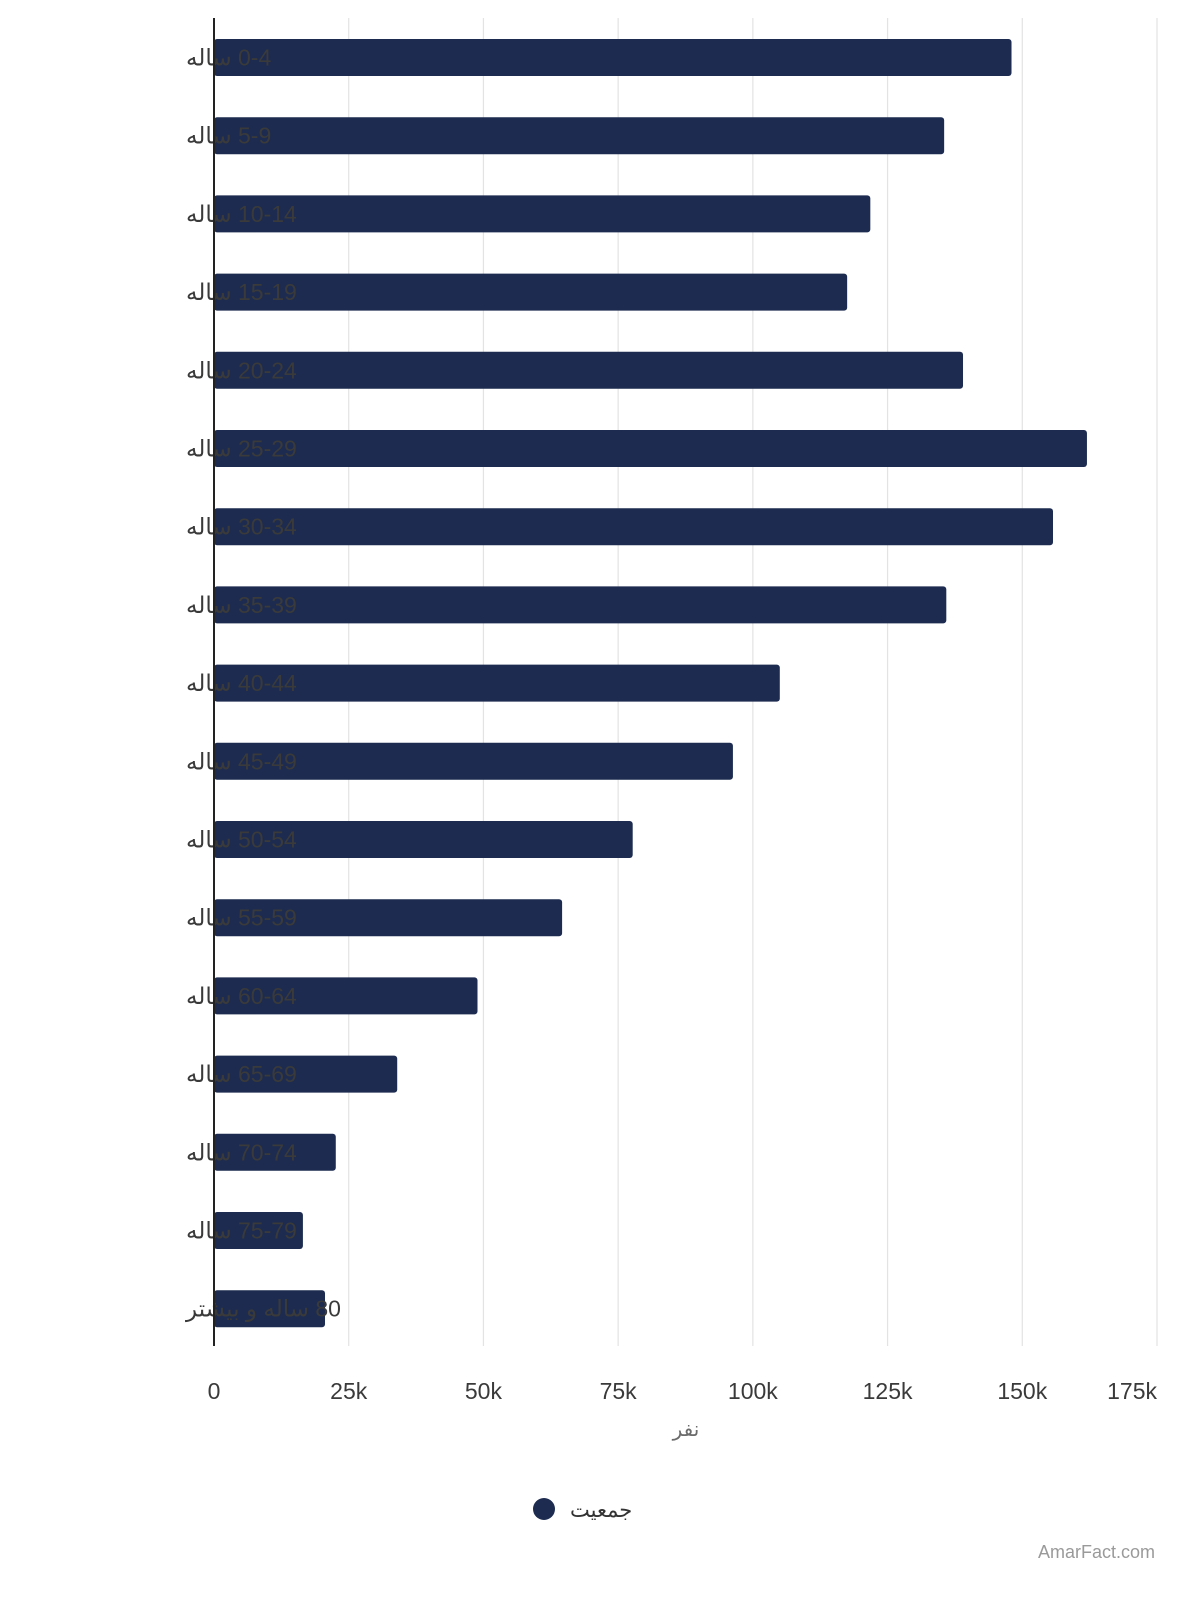  I want to click on category-label: 5-9 ساله, so click(228, 136).